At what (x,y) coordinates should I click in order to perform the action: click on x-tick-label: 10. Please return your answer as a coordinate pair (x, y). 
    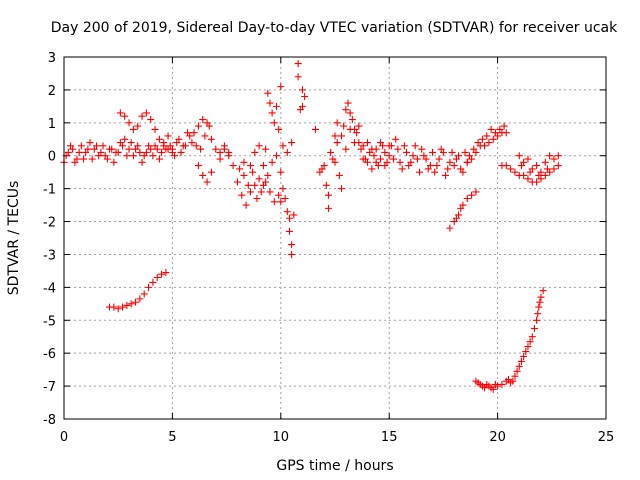
    Looking at the image, I should click on (281, 437).